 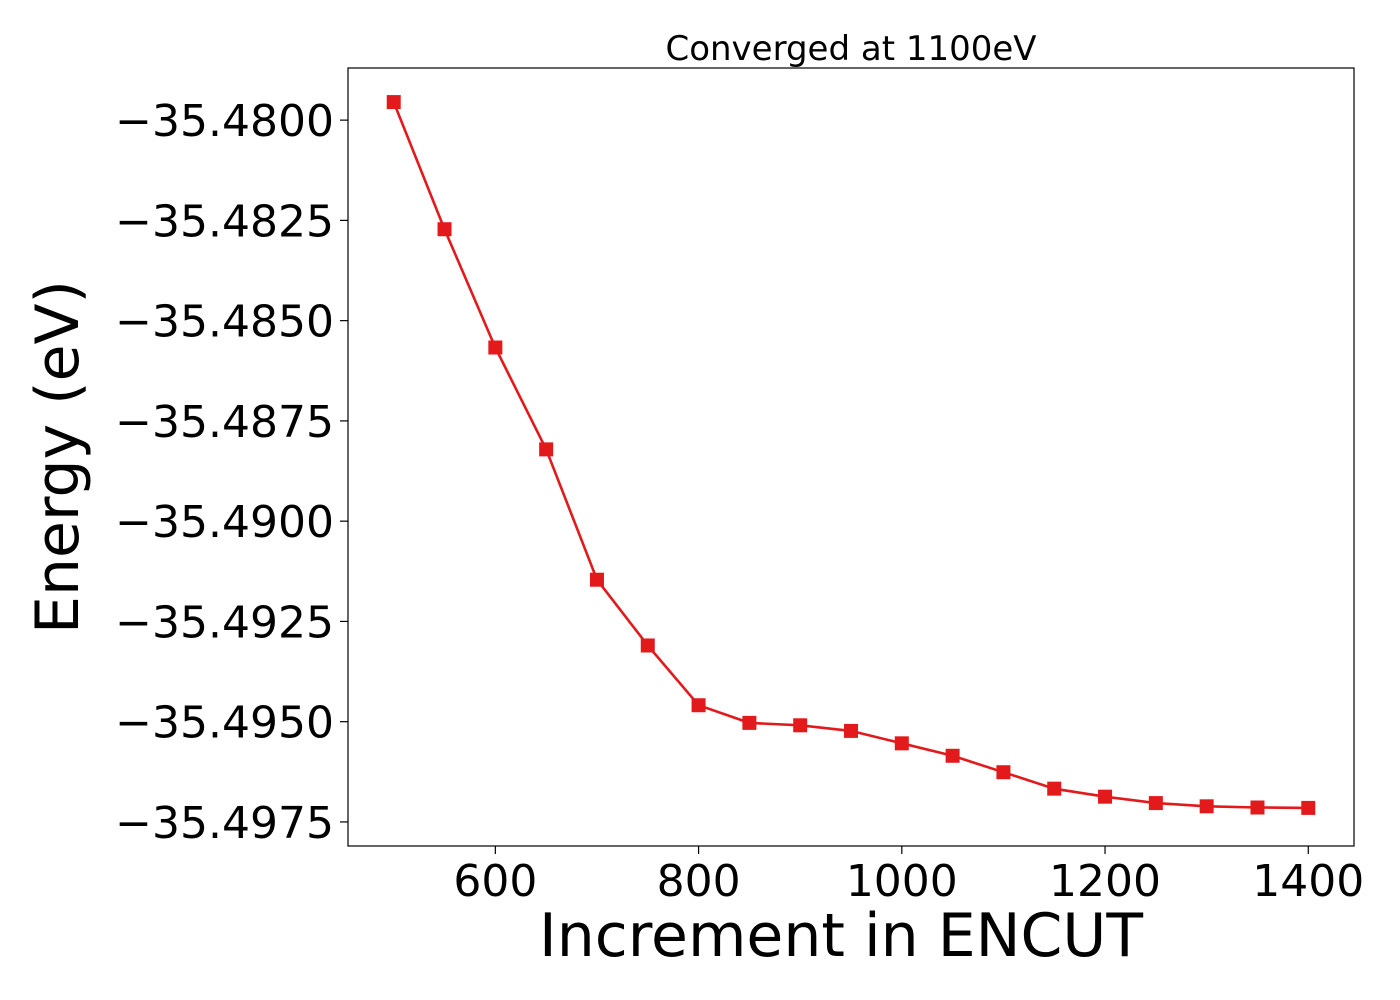 I want to click on x-tick-label: 600, so click(x=495, y=881).